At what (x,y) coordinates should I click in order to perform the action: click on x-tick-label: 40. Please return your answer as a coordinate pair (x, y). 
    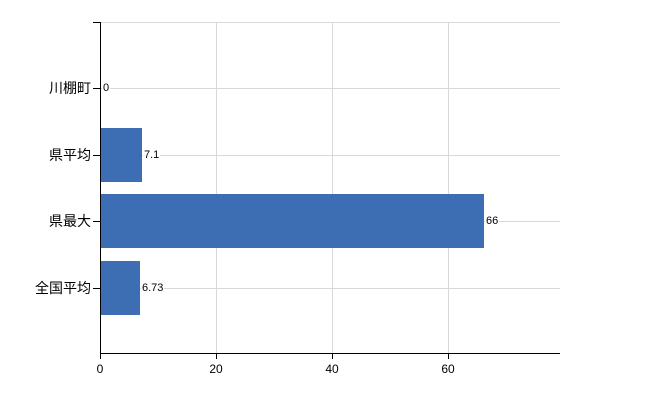
    Looking at the image, I should click on (332, 369).